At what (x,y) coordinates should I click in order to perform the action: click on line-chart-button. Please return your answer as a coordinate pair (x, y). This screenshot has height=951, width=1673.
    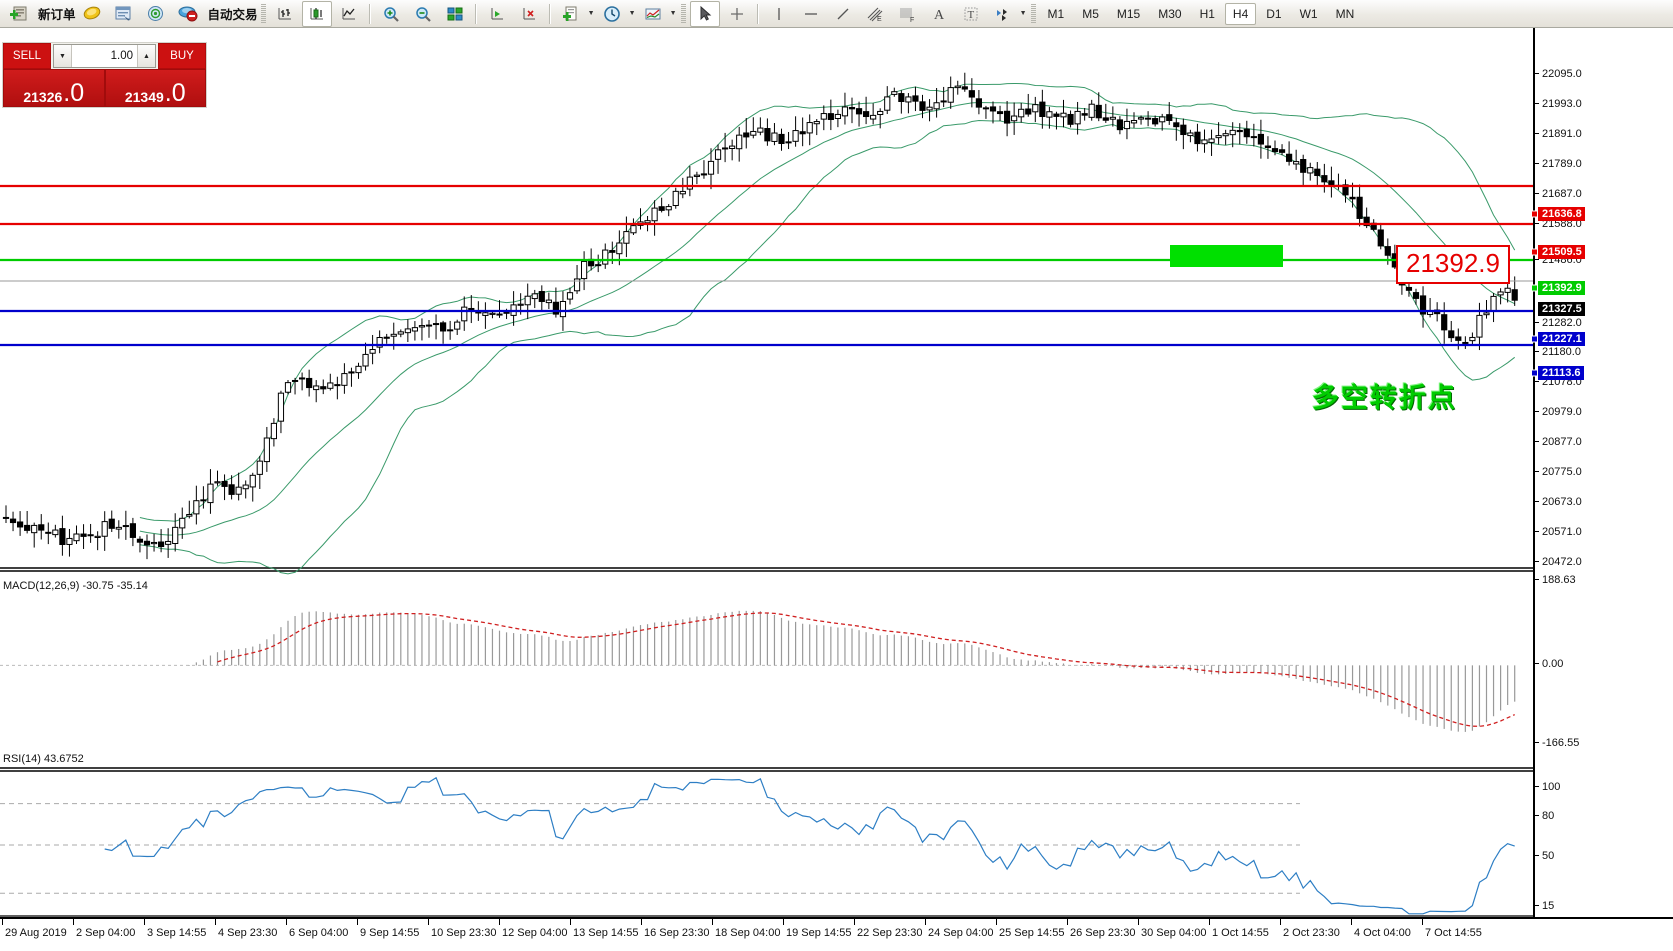
    Looking at the image, I should click on (349, 14).